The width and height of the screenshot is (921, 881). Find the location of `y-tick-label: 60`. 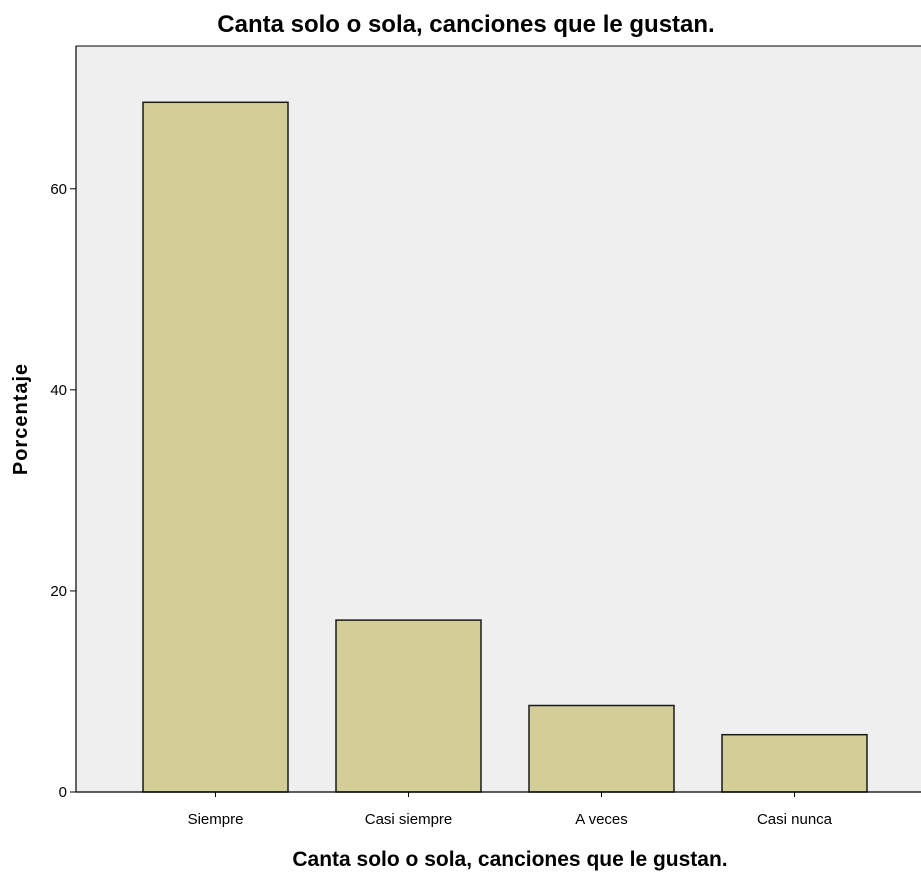

y-tick-label: 60 is located at coordinates (58, 189).